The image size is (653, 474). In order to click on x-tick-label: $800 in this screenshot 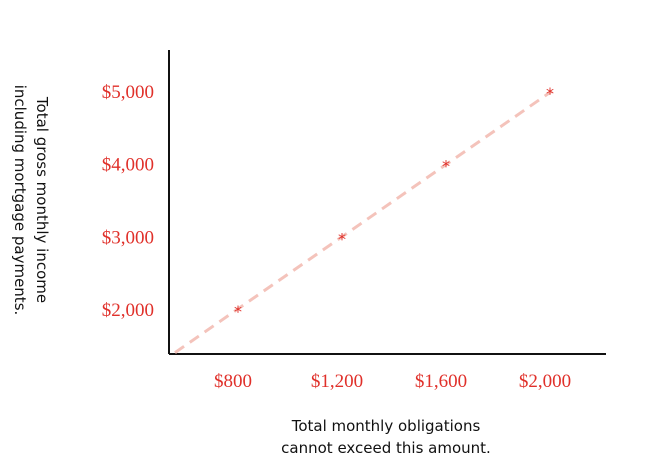, I will do `click(233, 381)`.